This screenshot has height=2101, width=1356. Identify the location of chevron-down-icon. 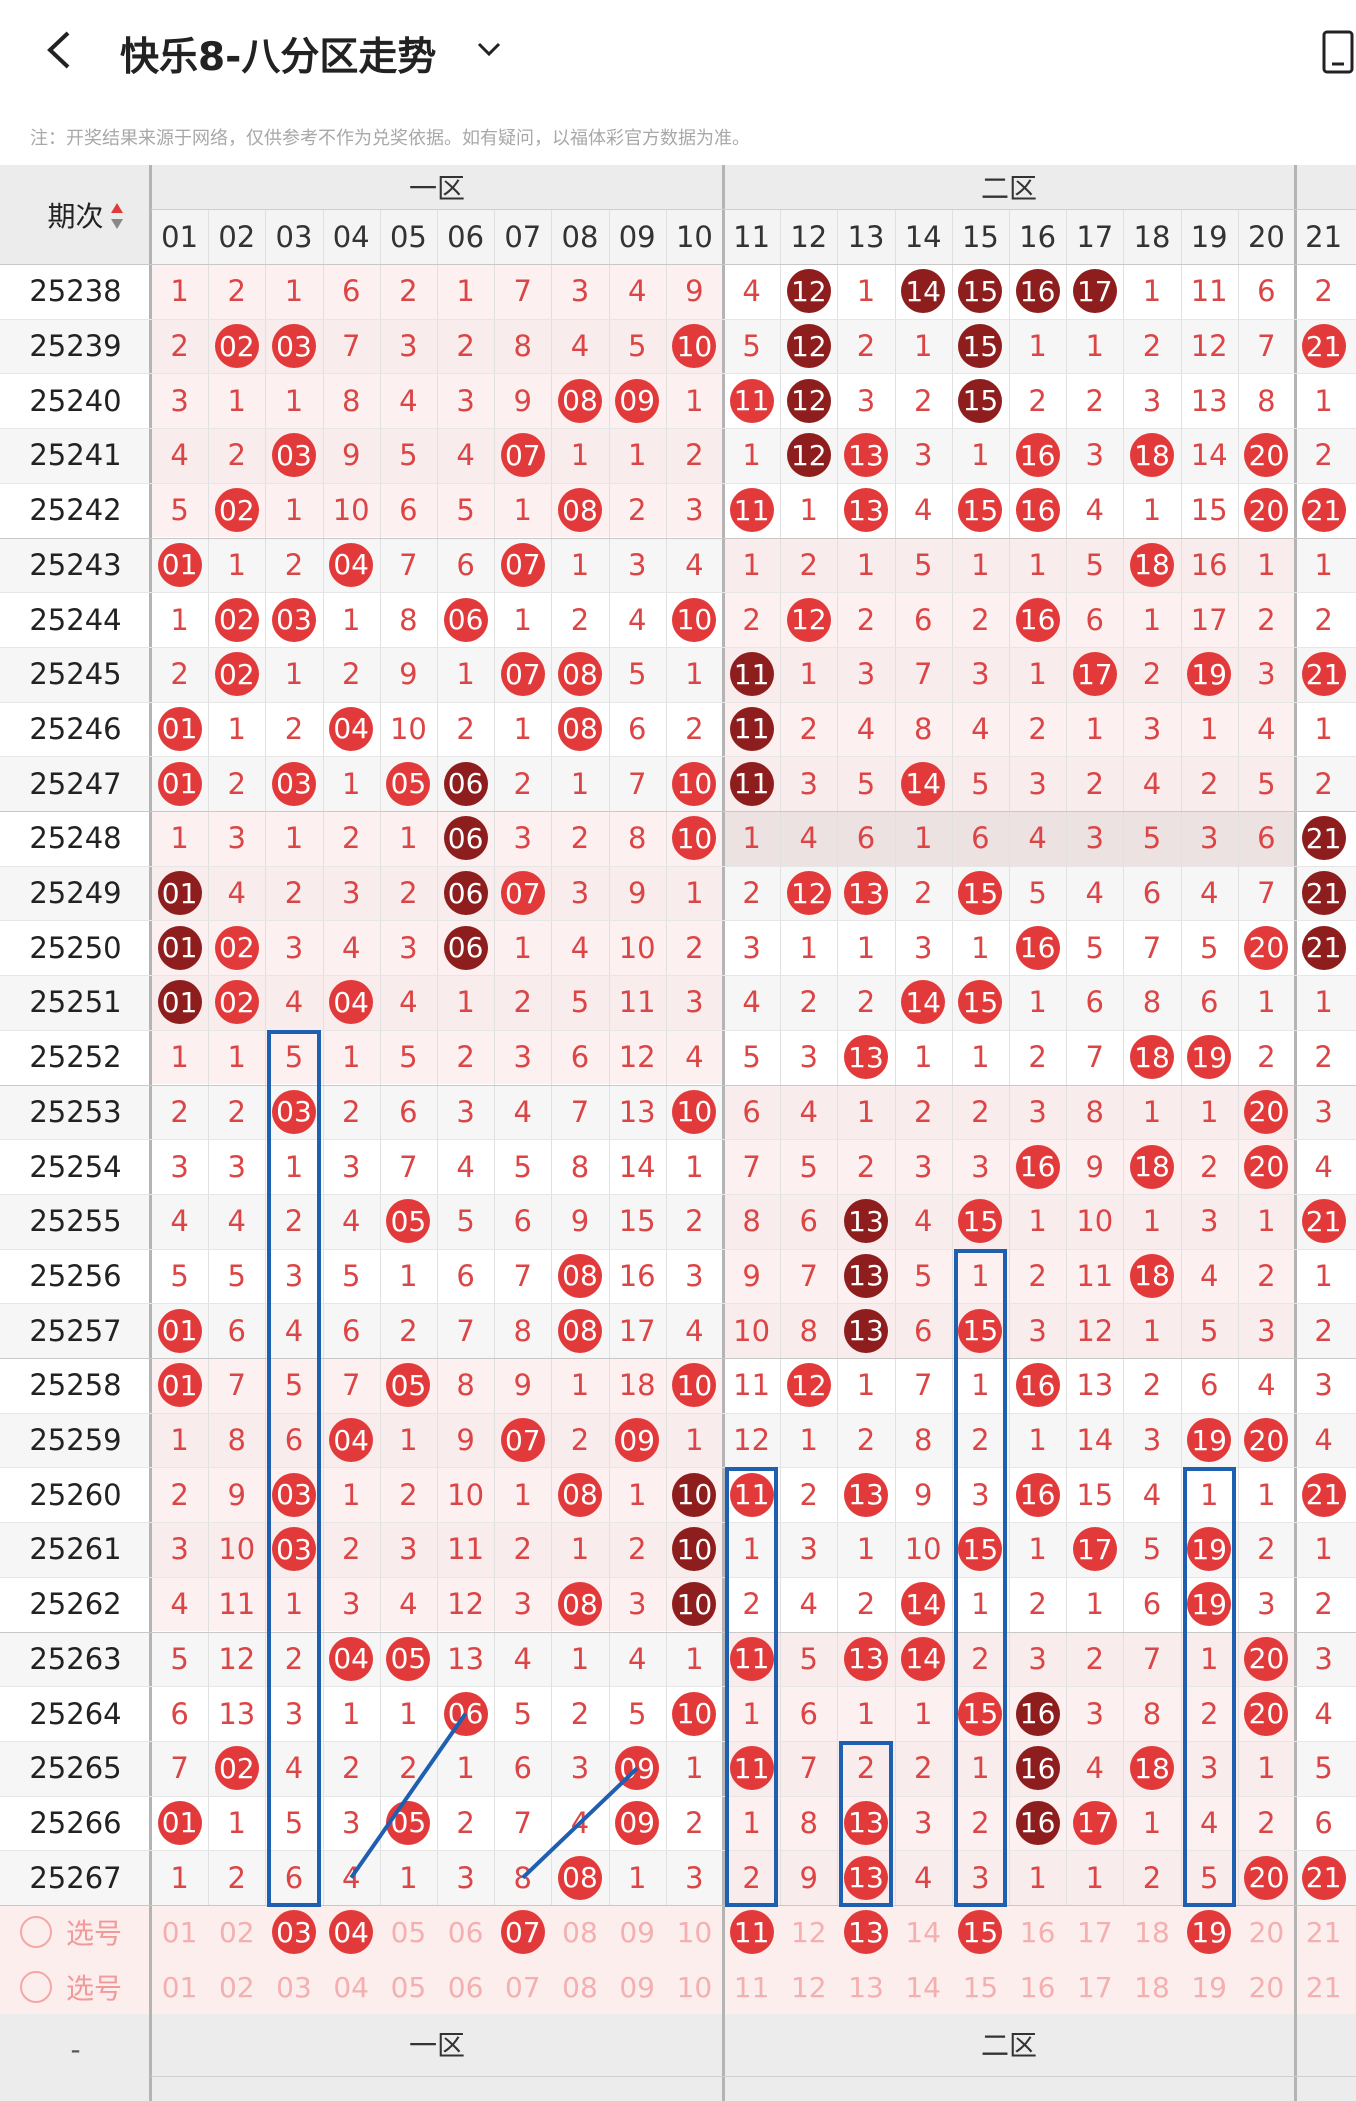
(489, 49).